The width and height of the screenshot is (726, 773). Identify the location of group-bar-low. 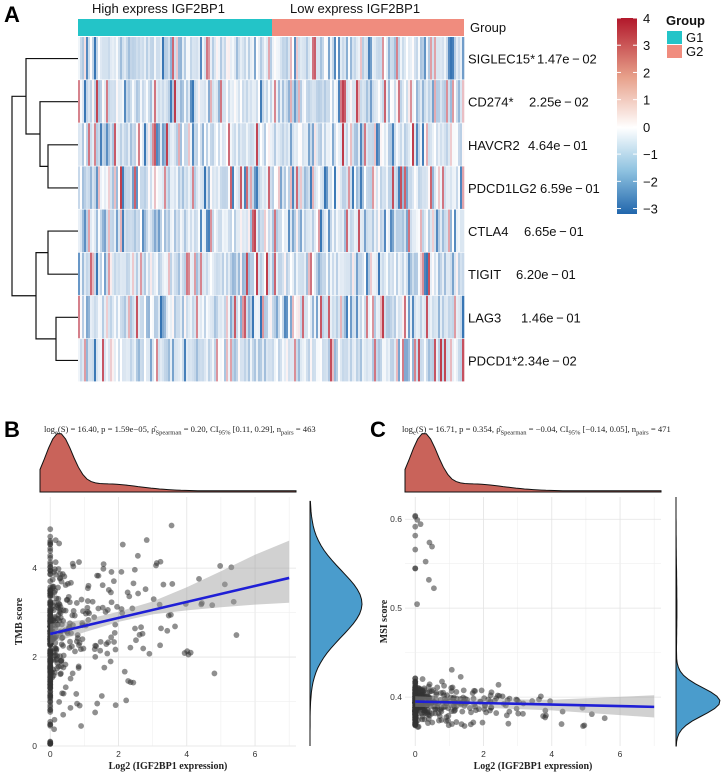
(368, 27).